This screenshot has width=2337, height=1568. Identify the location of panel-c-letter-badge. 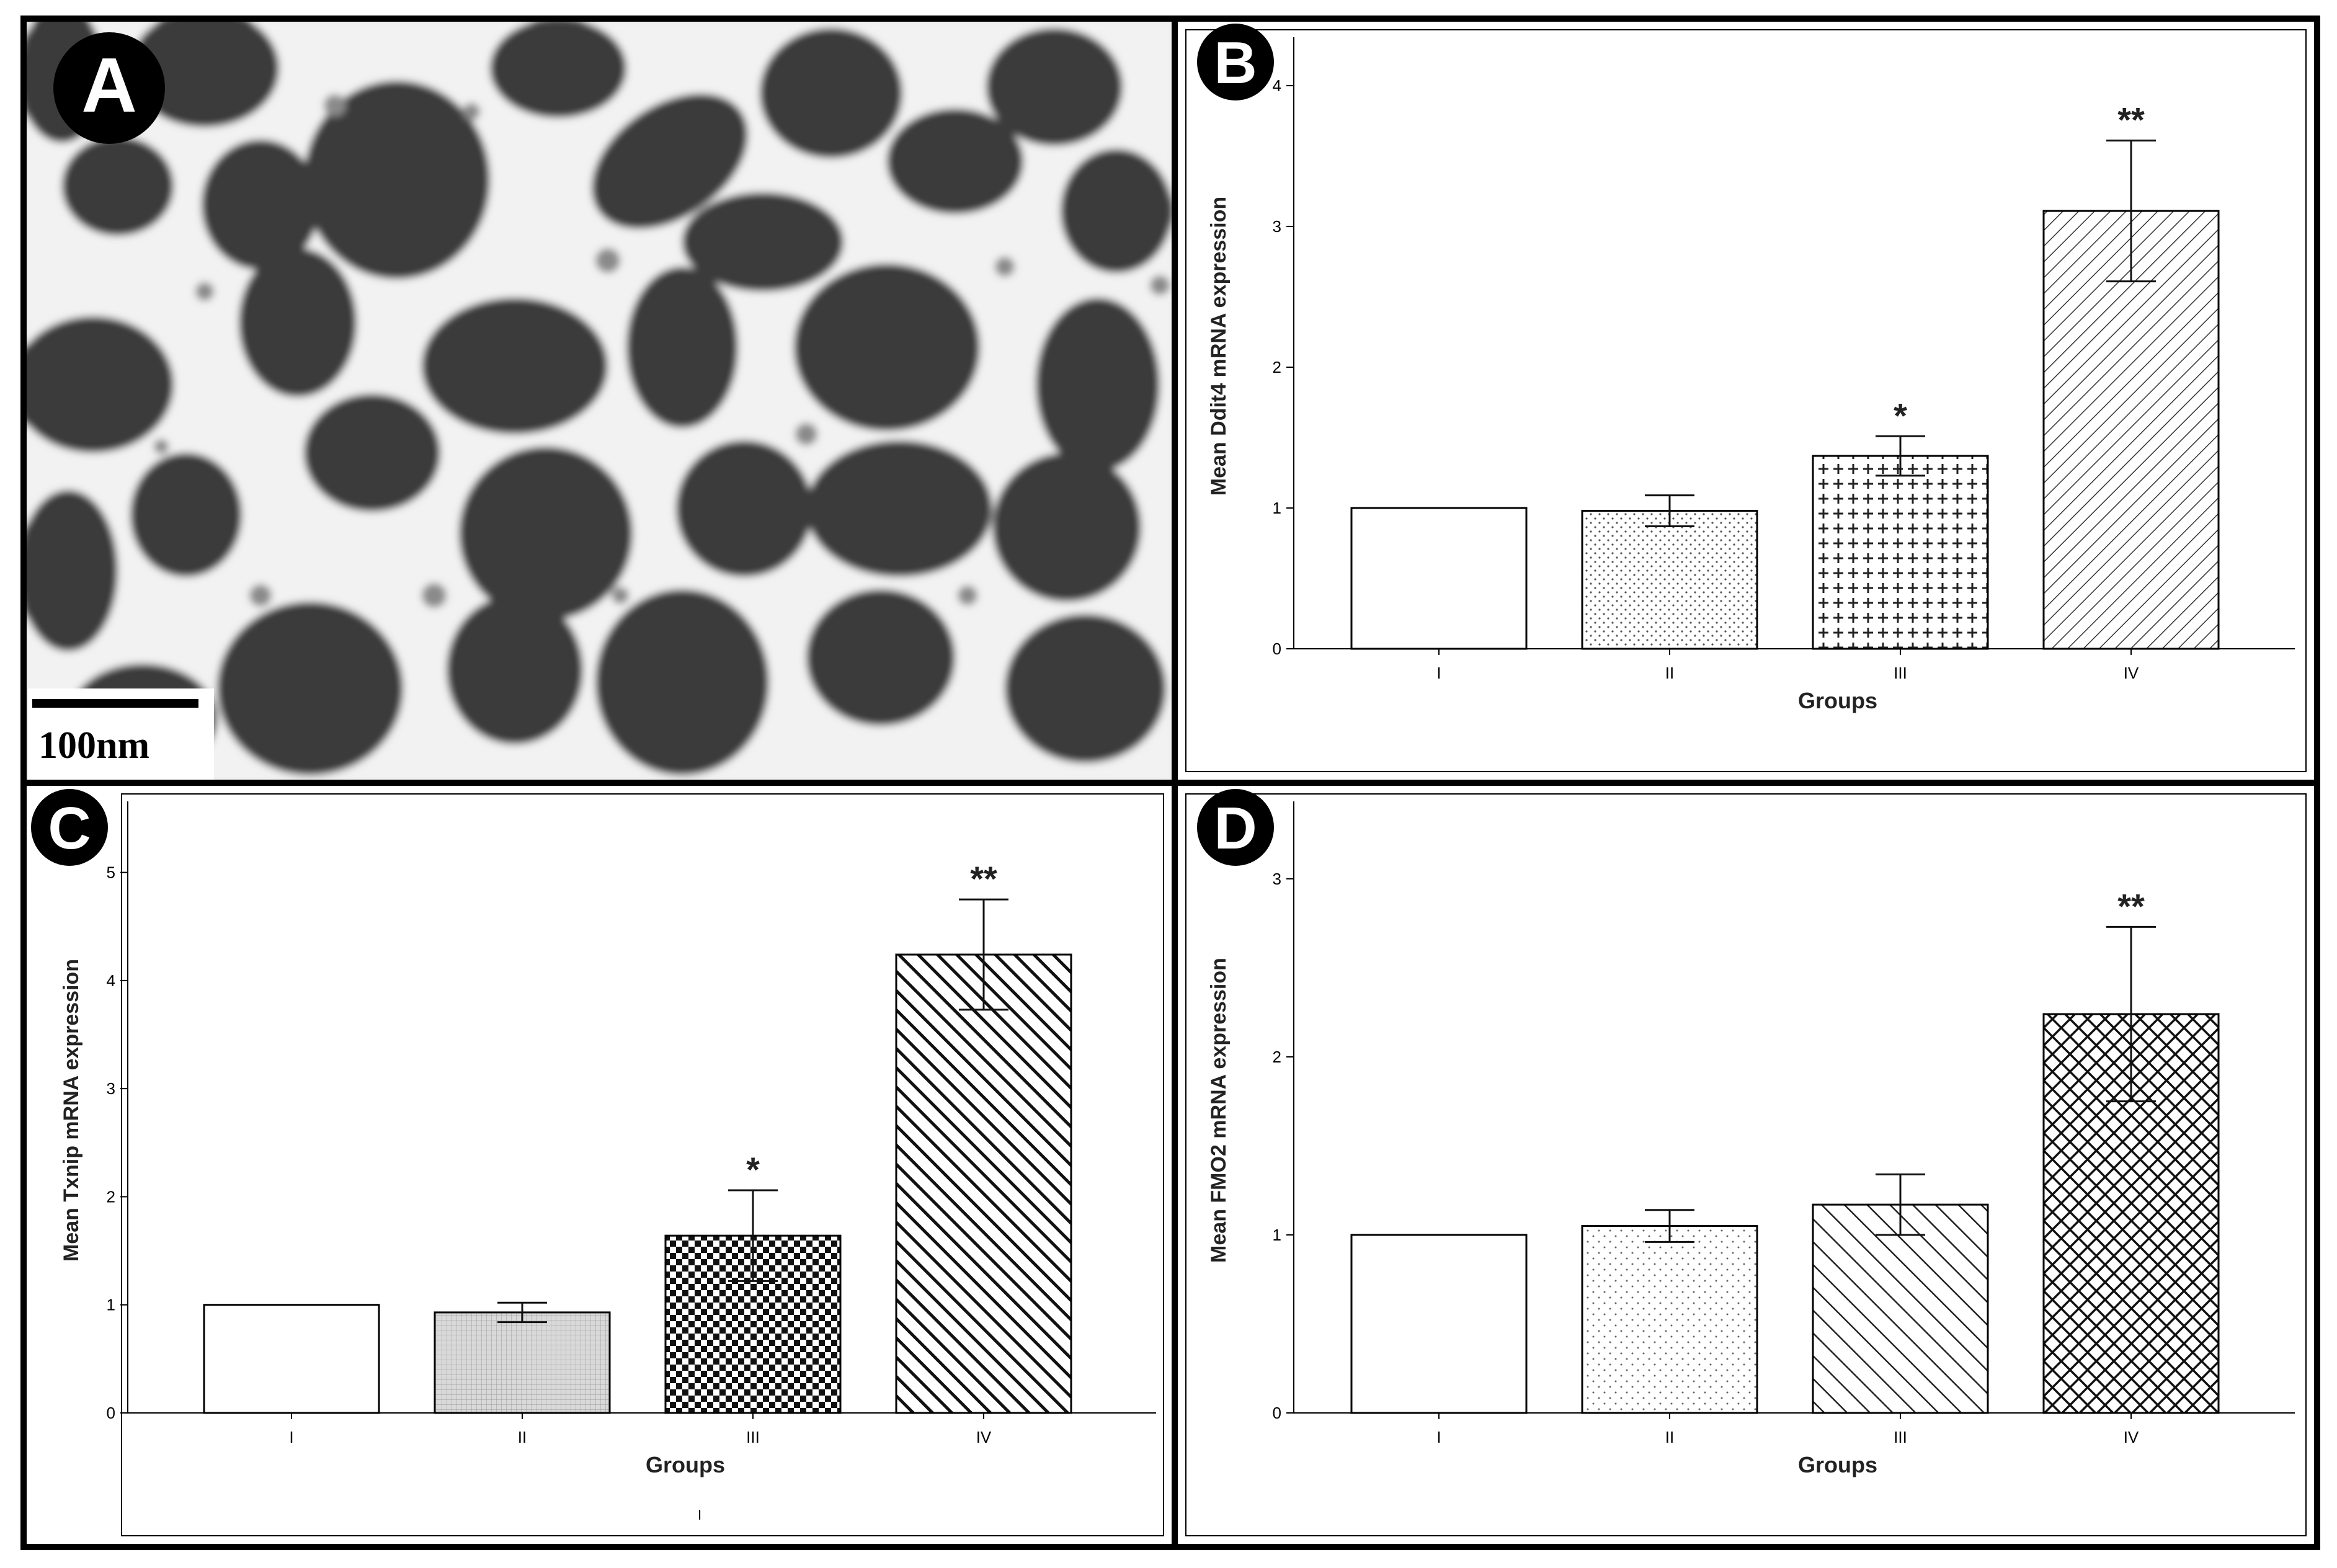
(69, 827).